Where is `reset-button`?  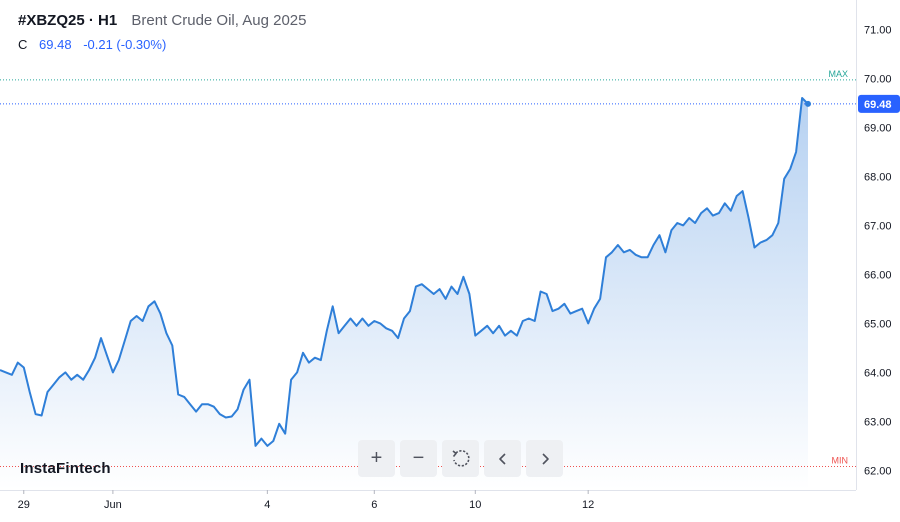
reset-button is located at coordinates (460, 458).